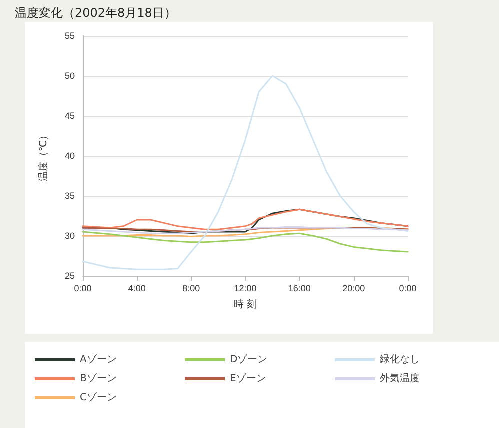 The height and width of the screenshot is (428, 499). What do you see at coordinates (69, 116) in the screenshot?
I see `y-tick-label: 45` at bounding box center [69, 116].